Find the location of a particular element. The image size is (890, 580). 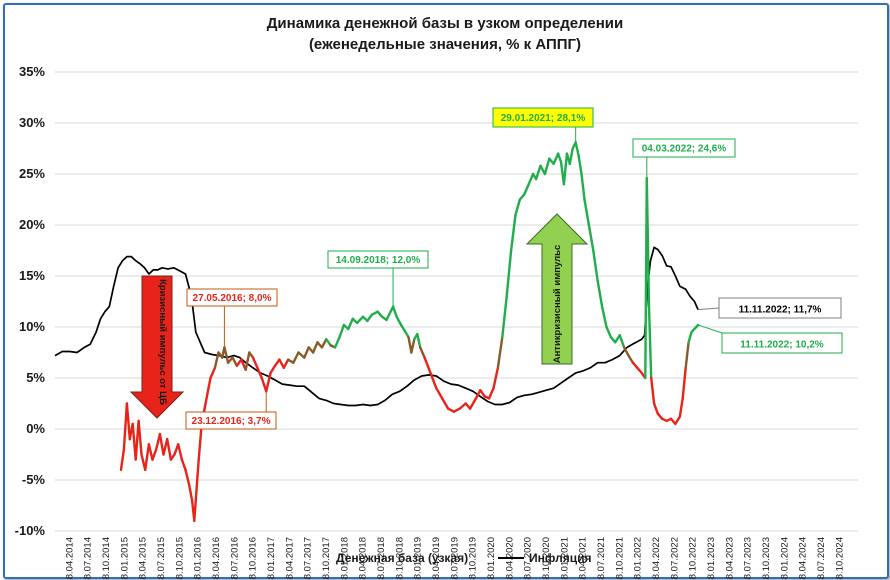

x-tick-label: 18.04.2022 is located at coordinates (656, 558).